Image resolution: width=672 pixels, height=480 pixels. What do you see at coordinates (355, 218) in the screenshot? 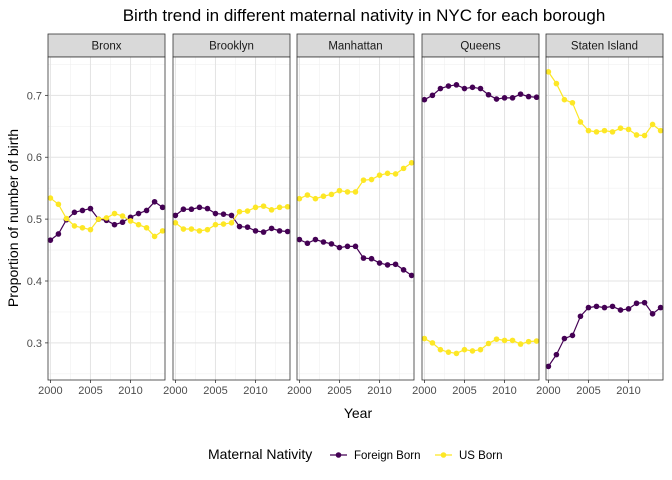
I see `panel-background` at bounding box center [355, 218].